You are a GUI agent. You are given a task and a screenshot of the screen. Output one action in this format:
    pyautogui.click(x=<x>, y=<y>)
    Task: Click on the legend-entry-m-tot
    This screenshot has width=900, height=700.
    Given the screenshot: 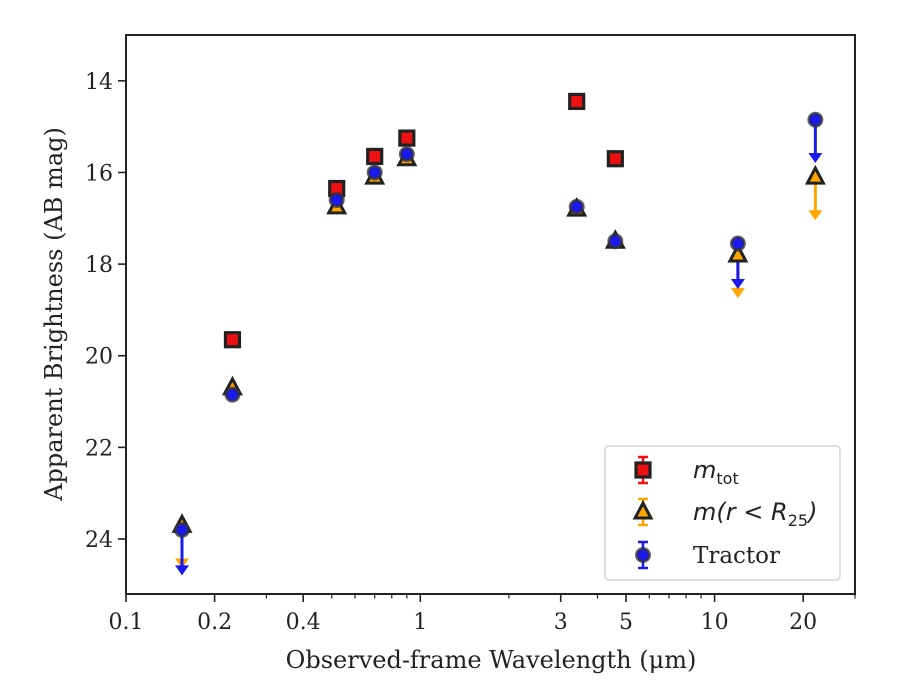 What is the action you would take?
    pyautogui.click(x=643, y=470)
    